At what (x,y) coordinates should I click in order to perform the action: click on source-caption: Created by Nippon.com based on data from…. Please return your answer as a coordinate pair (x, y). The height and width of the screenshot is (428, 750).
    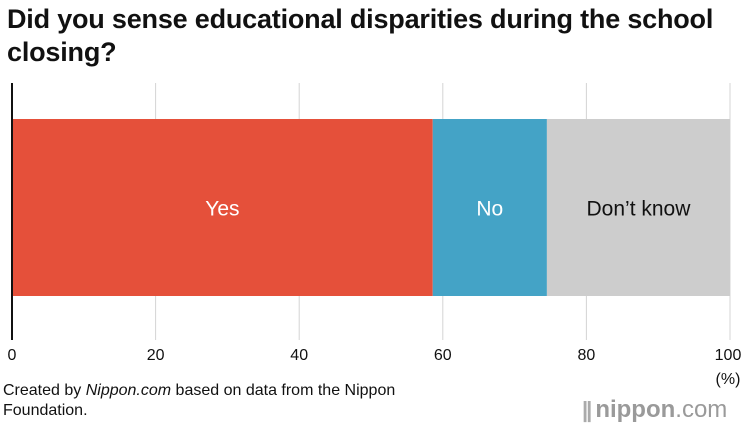
    Looking at the image, I should click on (213, 401).